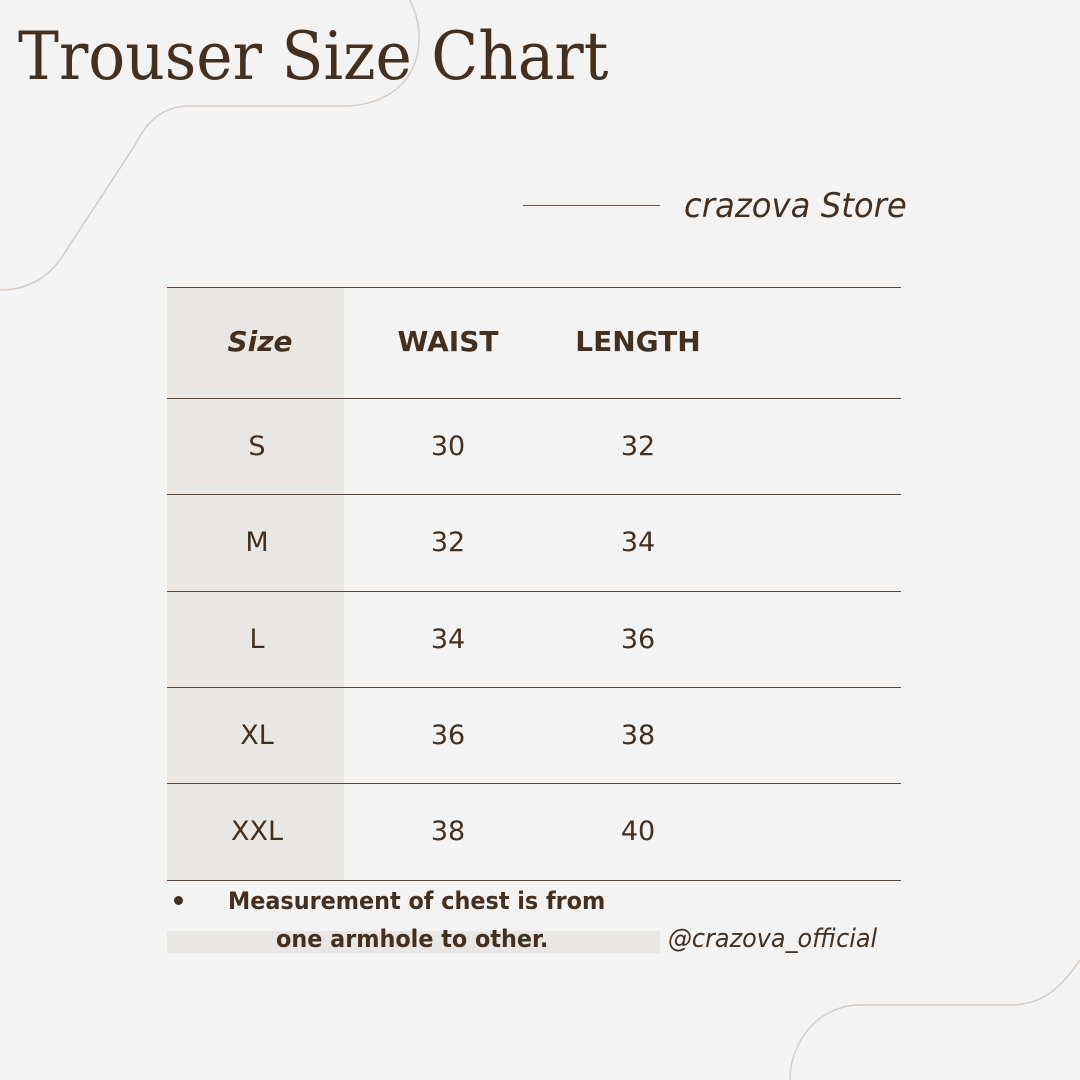  Describe the element at coordinates (638, 639) in the screenshot. I see `cell-length: 36` at that location.